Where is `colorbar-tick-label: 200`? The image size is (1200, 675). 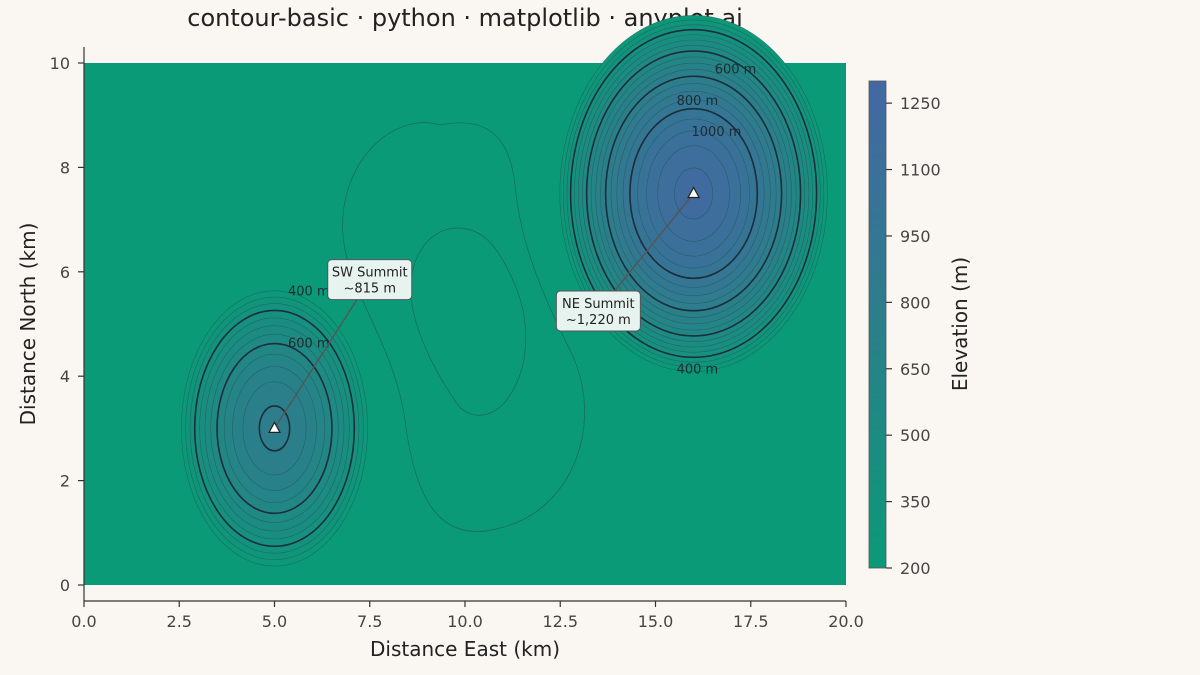
colorbar-tick-label: 200 is located at coordinates (915, 568).